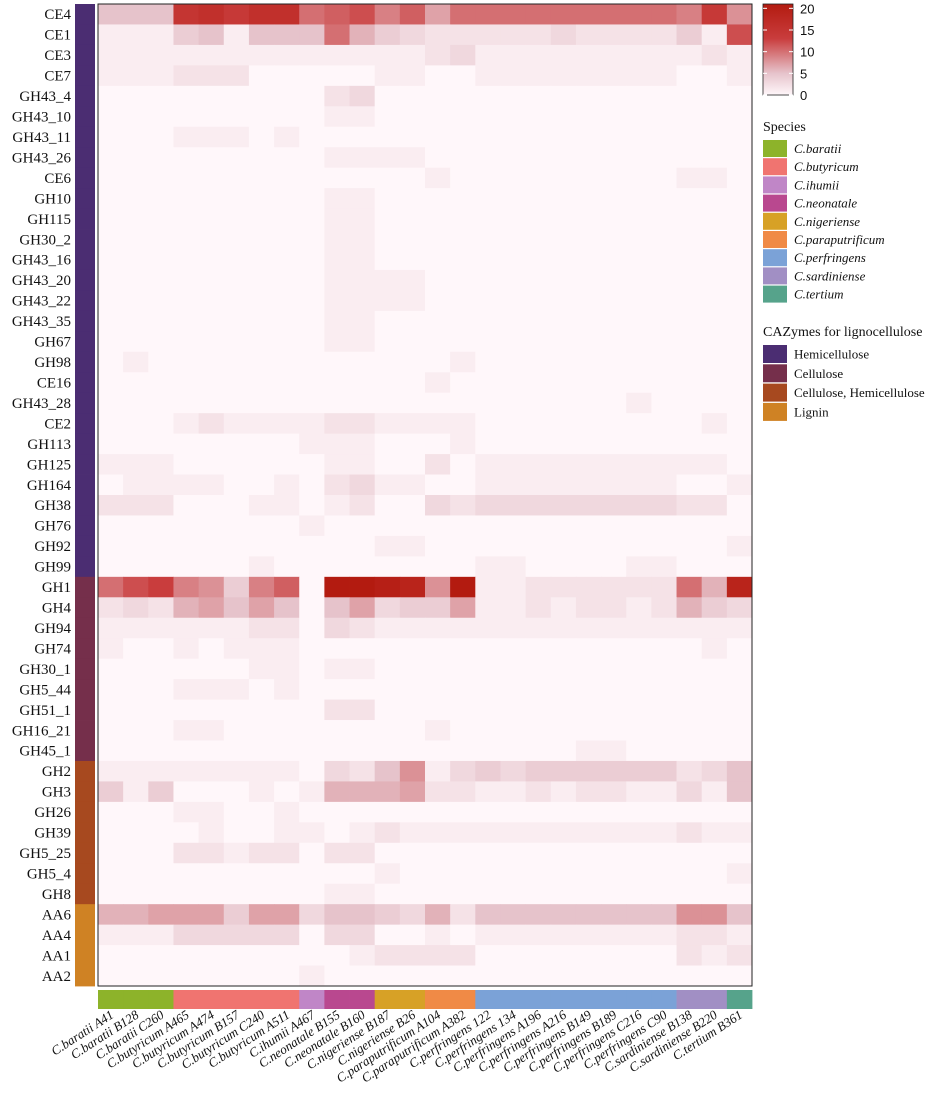 The image size is (950, 1116). What do you see at coordinates (45, 752) in the screenshot?
I see `row-label: GH45_1` at bounding box center [45, 752].